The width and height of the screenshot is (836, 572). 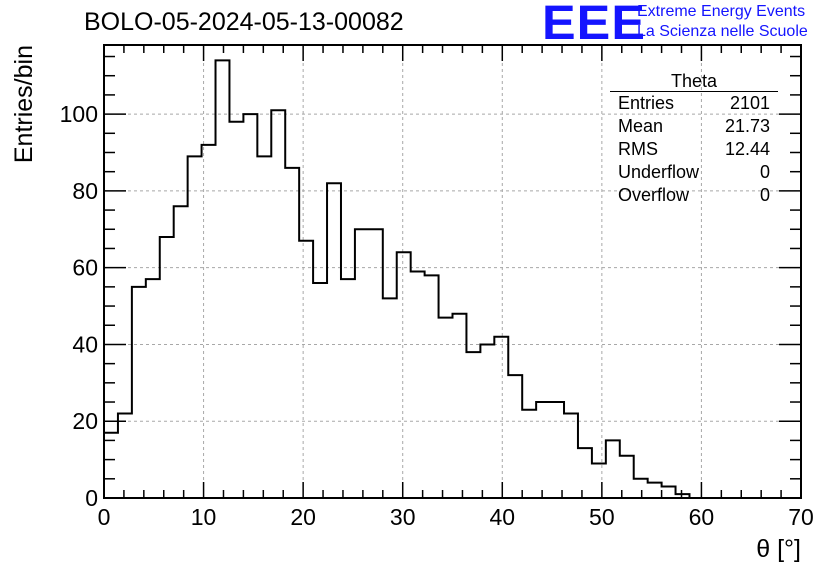 What do you see at coordinates (694, 126) in the screenshot?
I see `stats-row-mean: Mean 21.73` at bounding box center [694, 126].